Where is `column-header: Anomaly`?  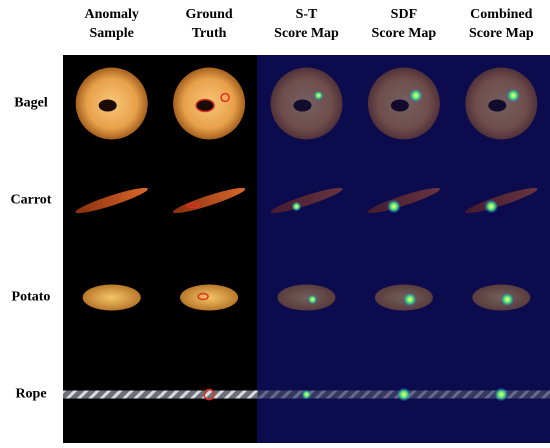 column-header: Anomaly is located at coordinates (111, 14).